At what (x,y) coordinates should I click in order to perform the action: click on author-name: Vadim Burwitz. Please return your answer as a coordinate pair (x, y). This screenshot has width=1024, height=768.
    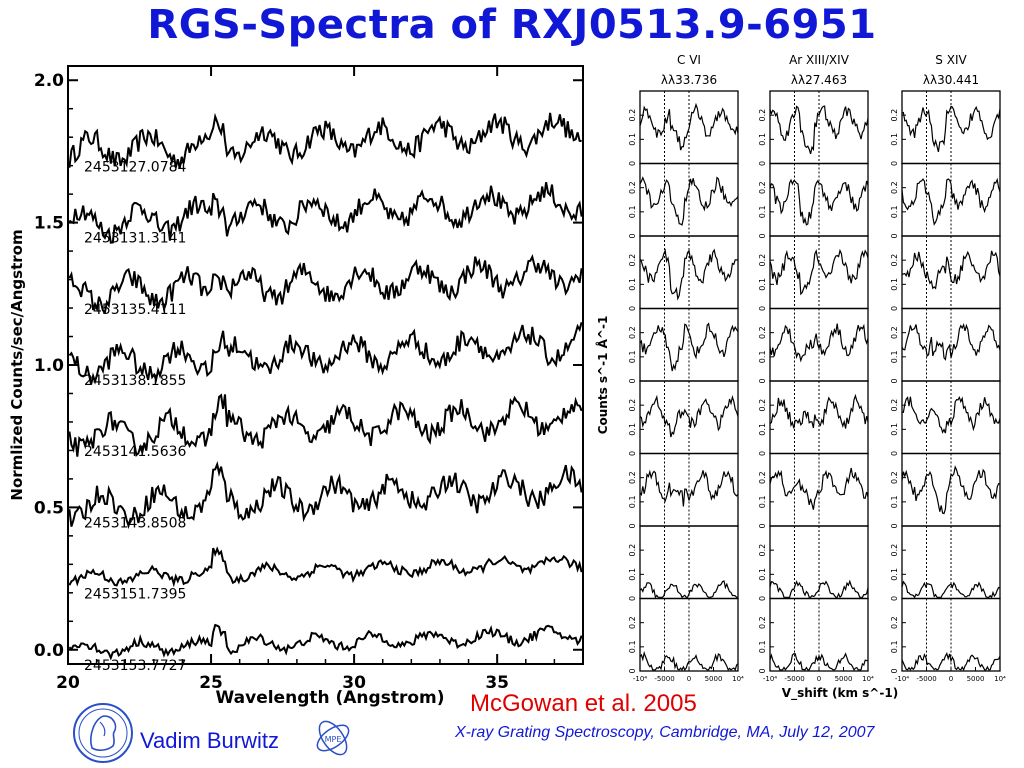
    Looking at the image, I should click on (209, 740).